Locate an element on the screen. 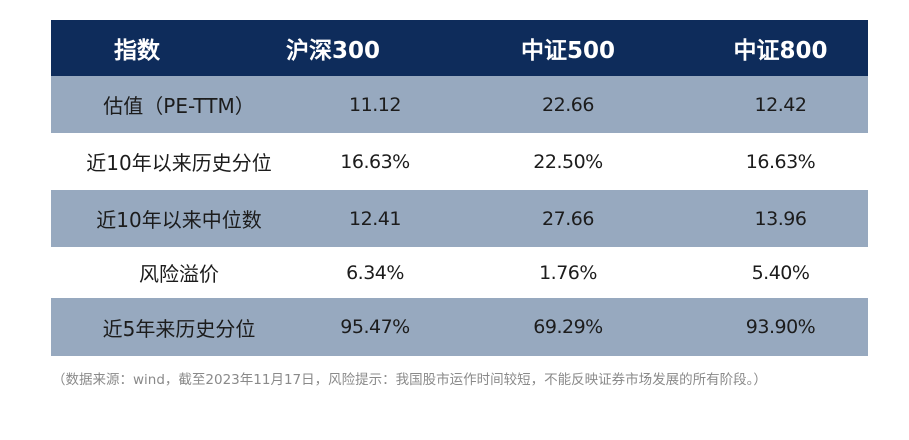 The image size is (909, 440). row-label: 近10年以来中位数 is located at coordinates (179, 220).